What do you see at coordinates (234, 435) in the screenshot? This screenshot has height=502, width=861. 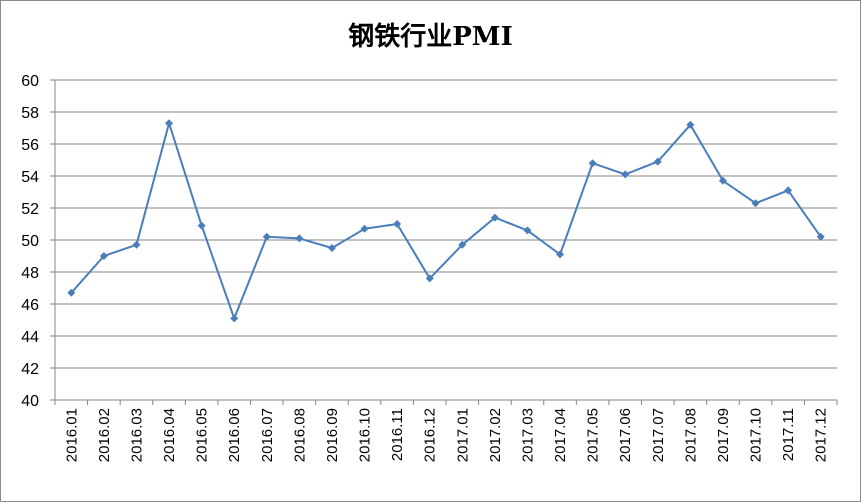 I see `x-tick-label: 2016.06` at bounding box center [234, 435].